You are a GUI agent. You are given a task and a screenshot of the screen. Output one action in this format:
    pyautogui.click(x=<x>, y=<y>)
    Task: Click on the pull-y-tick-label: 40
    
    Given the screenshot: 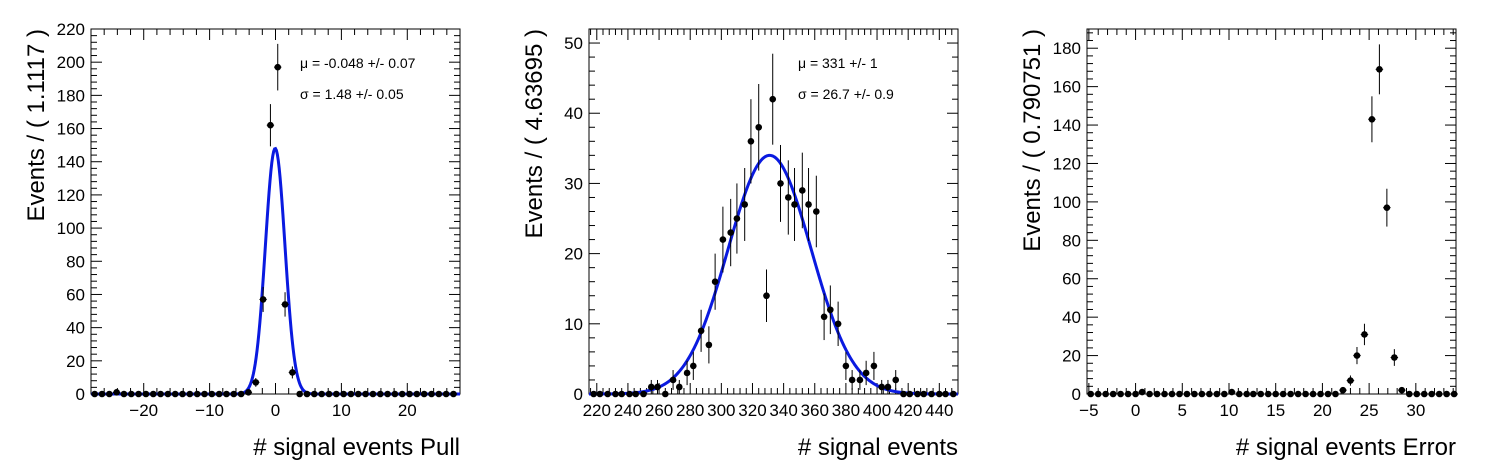 What is the action you would take?
    pyautogui.click(x=75, y=328)
    